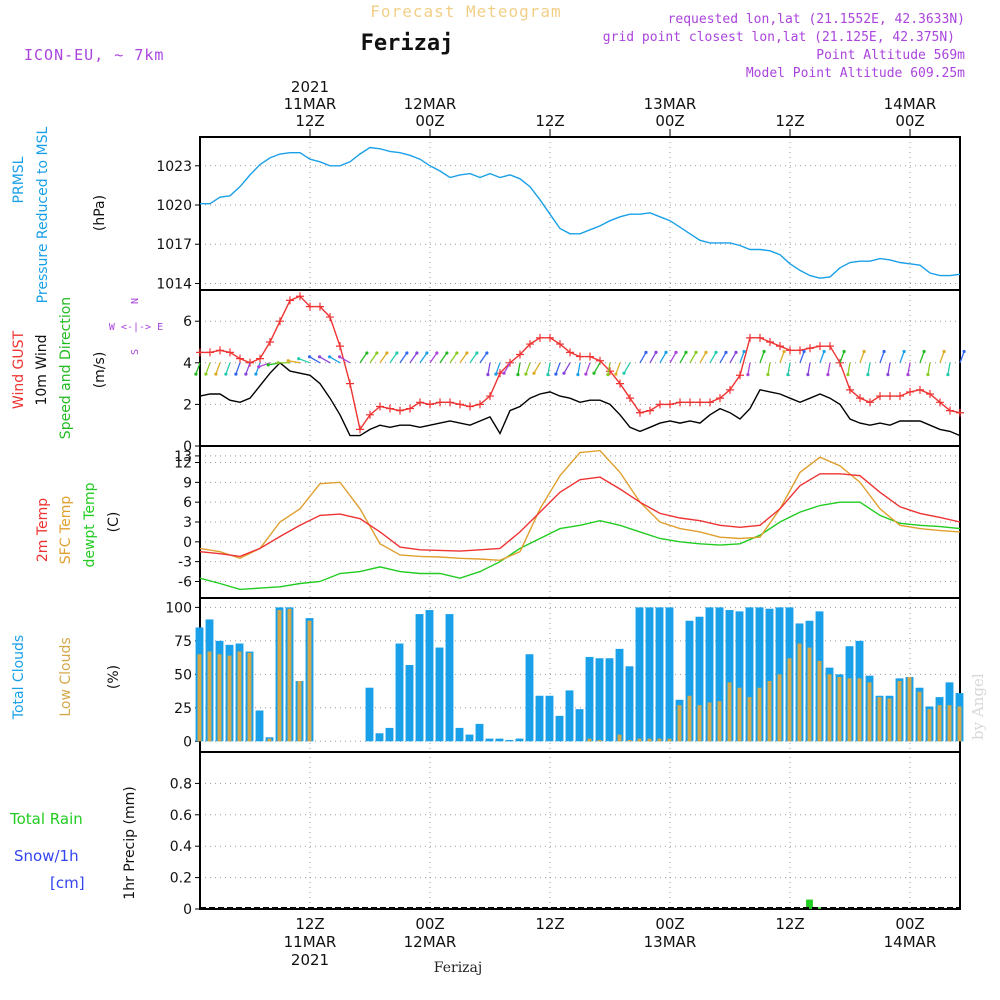  Describe the element at coordinates (174, 245) in the screenshot. I see `pressure-ytick-label: 1017` at that location.